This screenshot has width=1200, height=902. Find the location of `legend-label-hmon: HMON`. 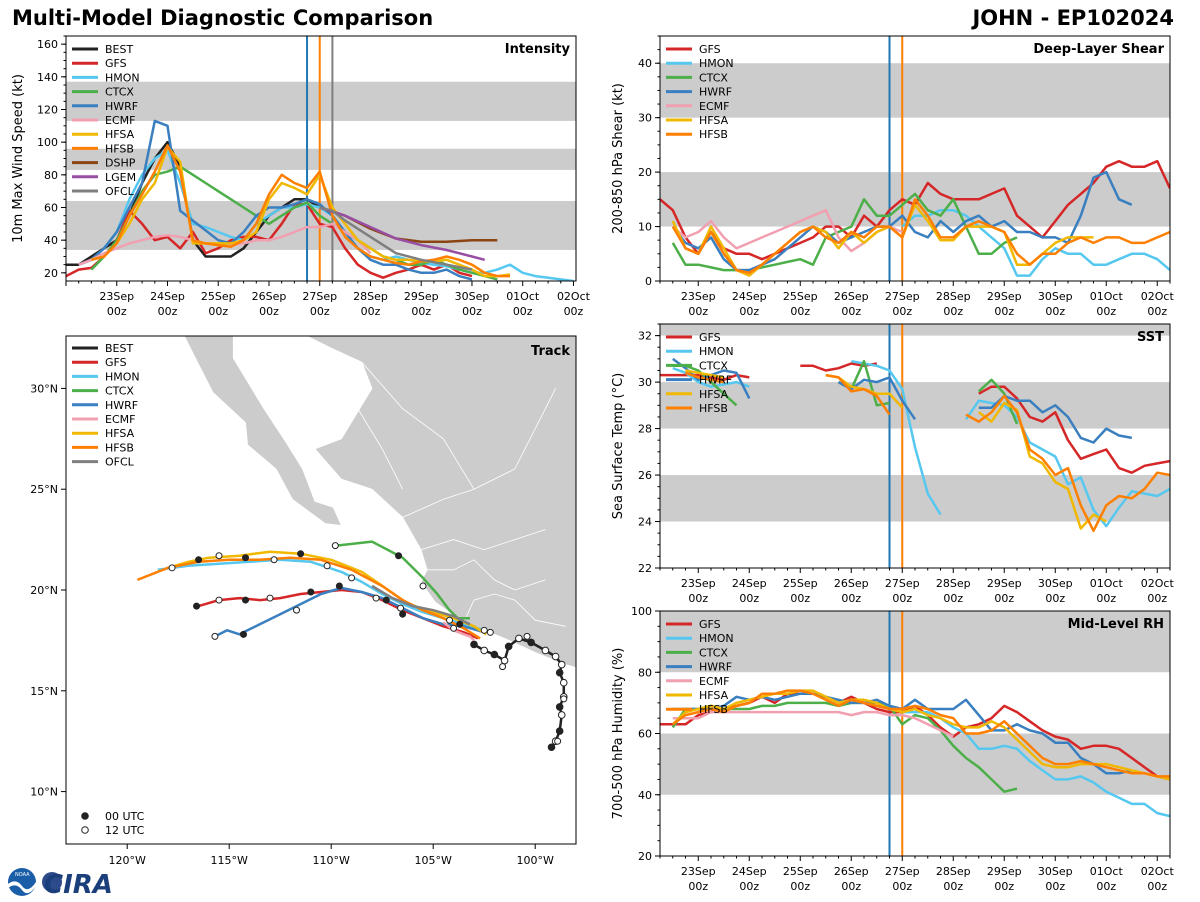

legend-label-hmon: HMON is located at coordinates (716, 638).